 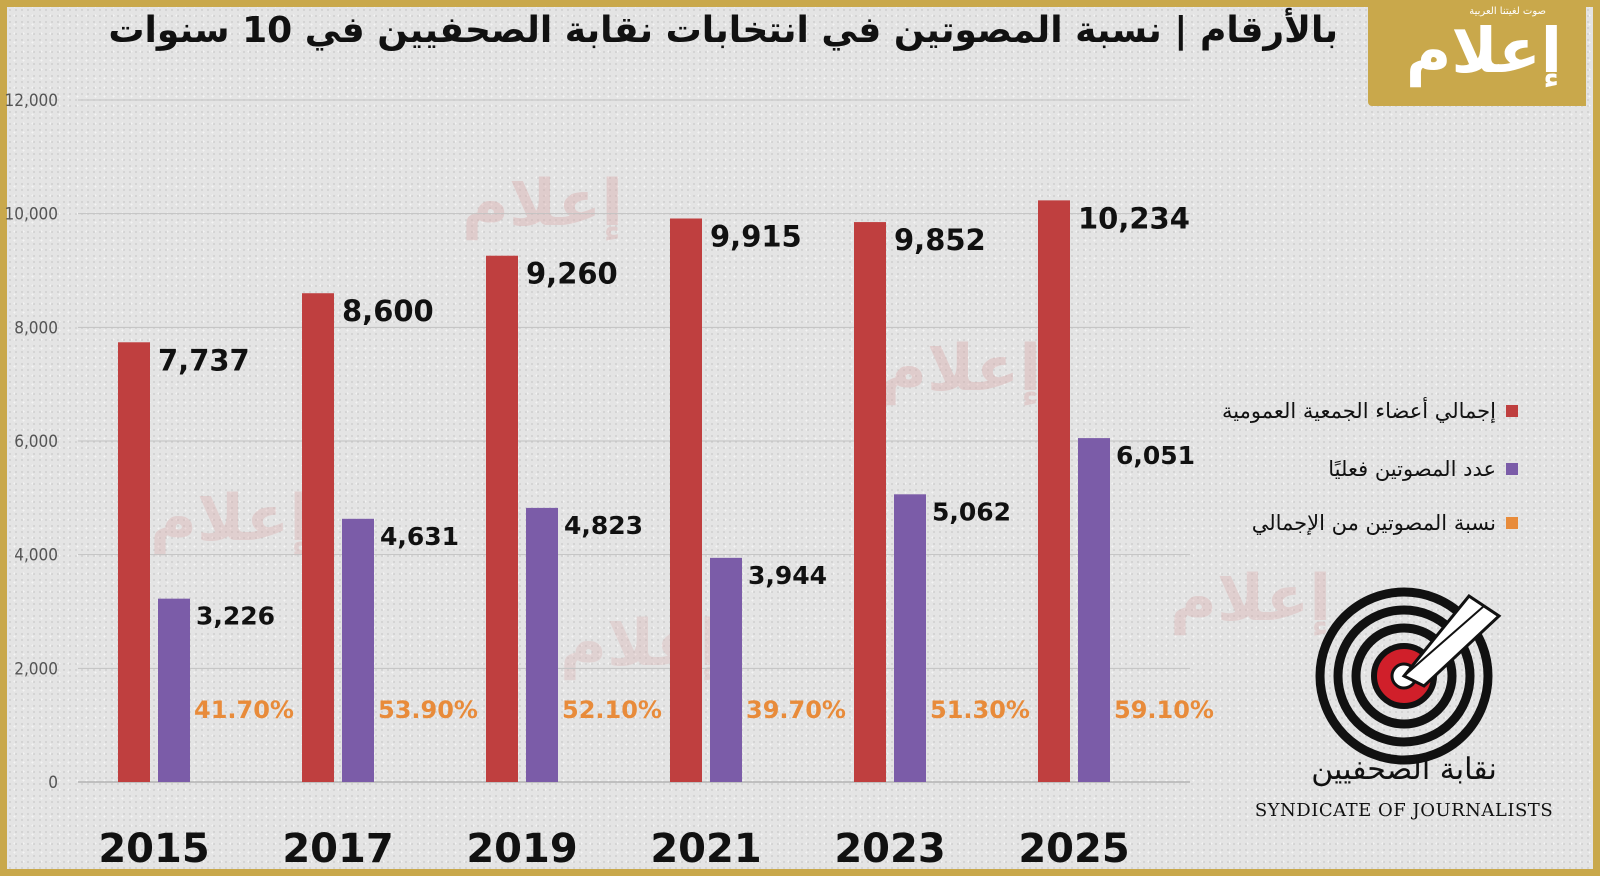 What do you see at coordinates (32, 101) in the screenshot?
I see `y-tick-label-12000: 12,000` at bounding box center [32, 101].